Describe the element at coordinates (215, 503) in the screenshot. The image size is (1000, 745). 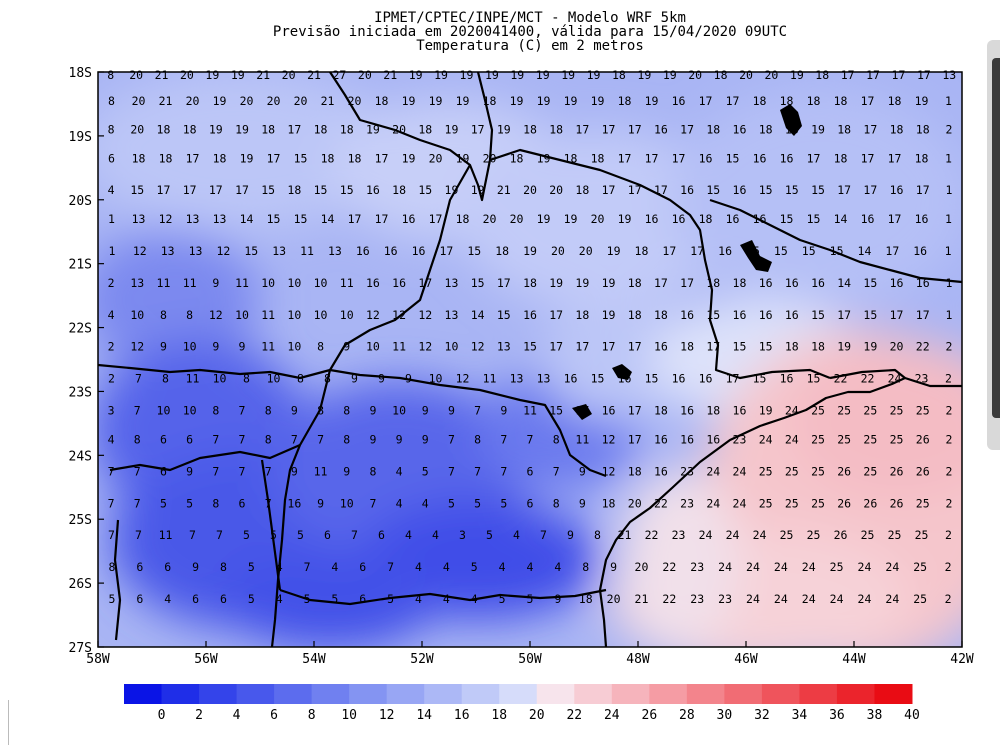
I see `grid-value: 8` at that location.